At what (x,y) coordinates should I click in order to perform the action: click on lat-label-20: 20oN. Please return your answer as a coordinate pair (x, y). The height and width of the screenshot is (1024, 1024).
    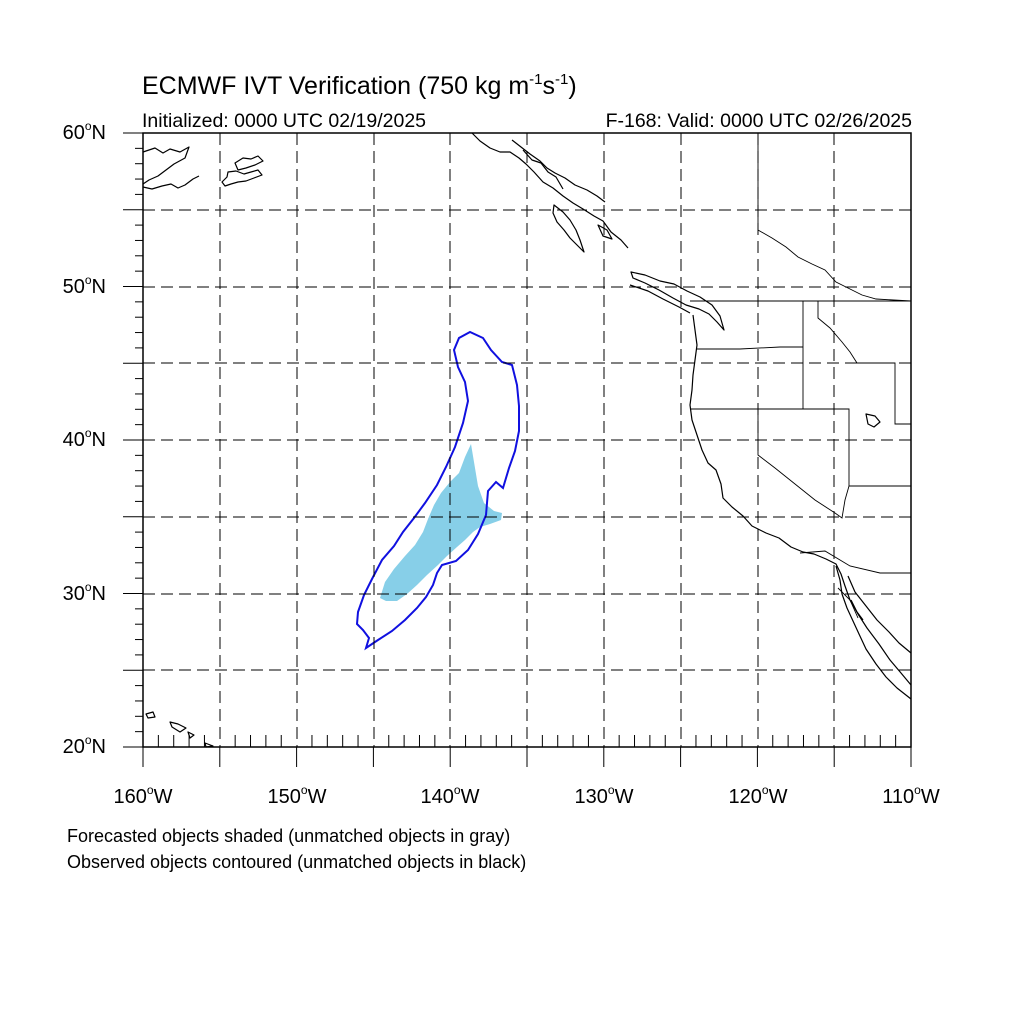
    Looking at the image, I should click on (84, 745).